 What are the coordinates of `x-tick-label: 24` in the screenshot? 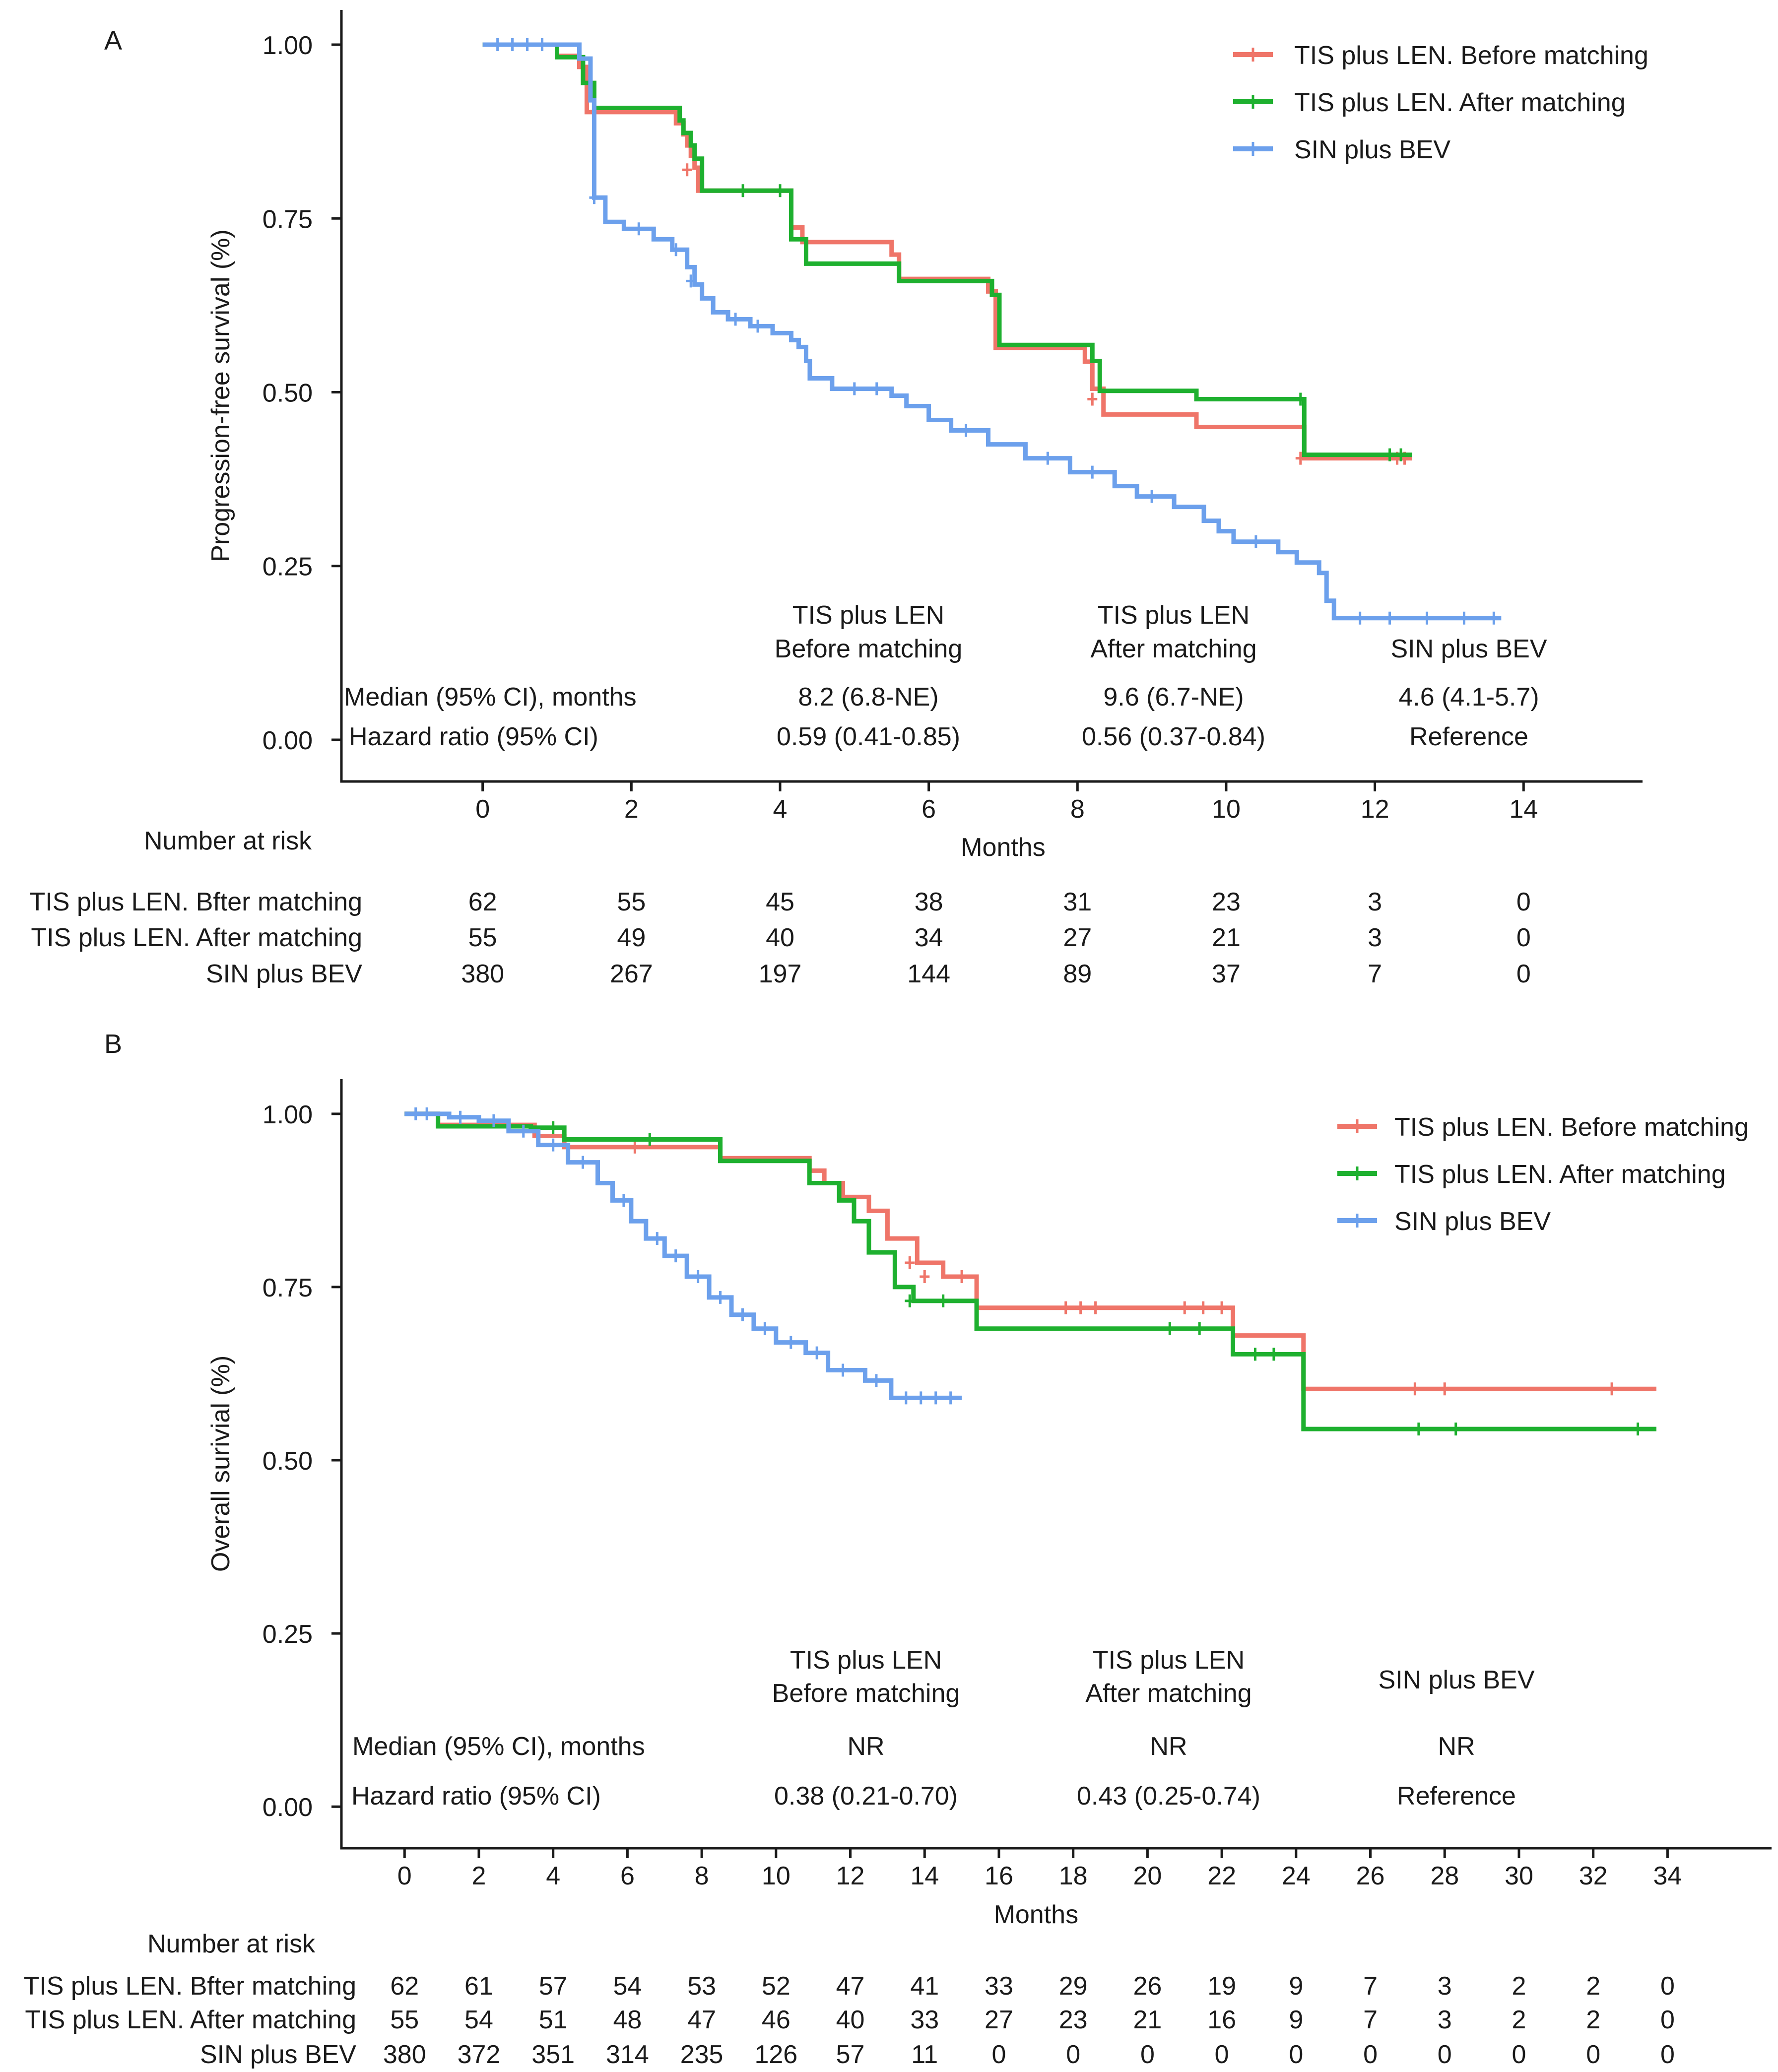 It's located at (1296, 1876).